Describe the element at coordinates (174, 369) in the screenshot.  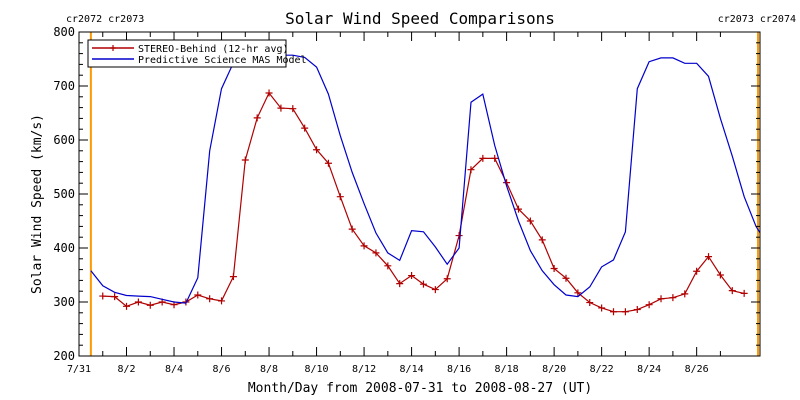
I see `x-tick-label: 8/4` at that location.